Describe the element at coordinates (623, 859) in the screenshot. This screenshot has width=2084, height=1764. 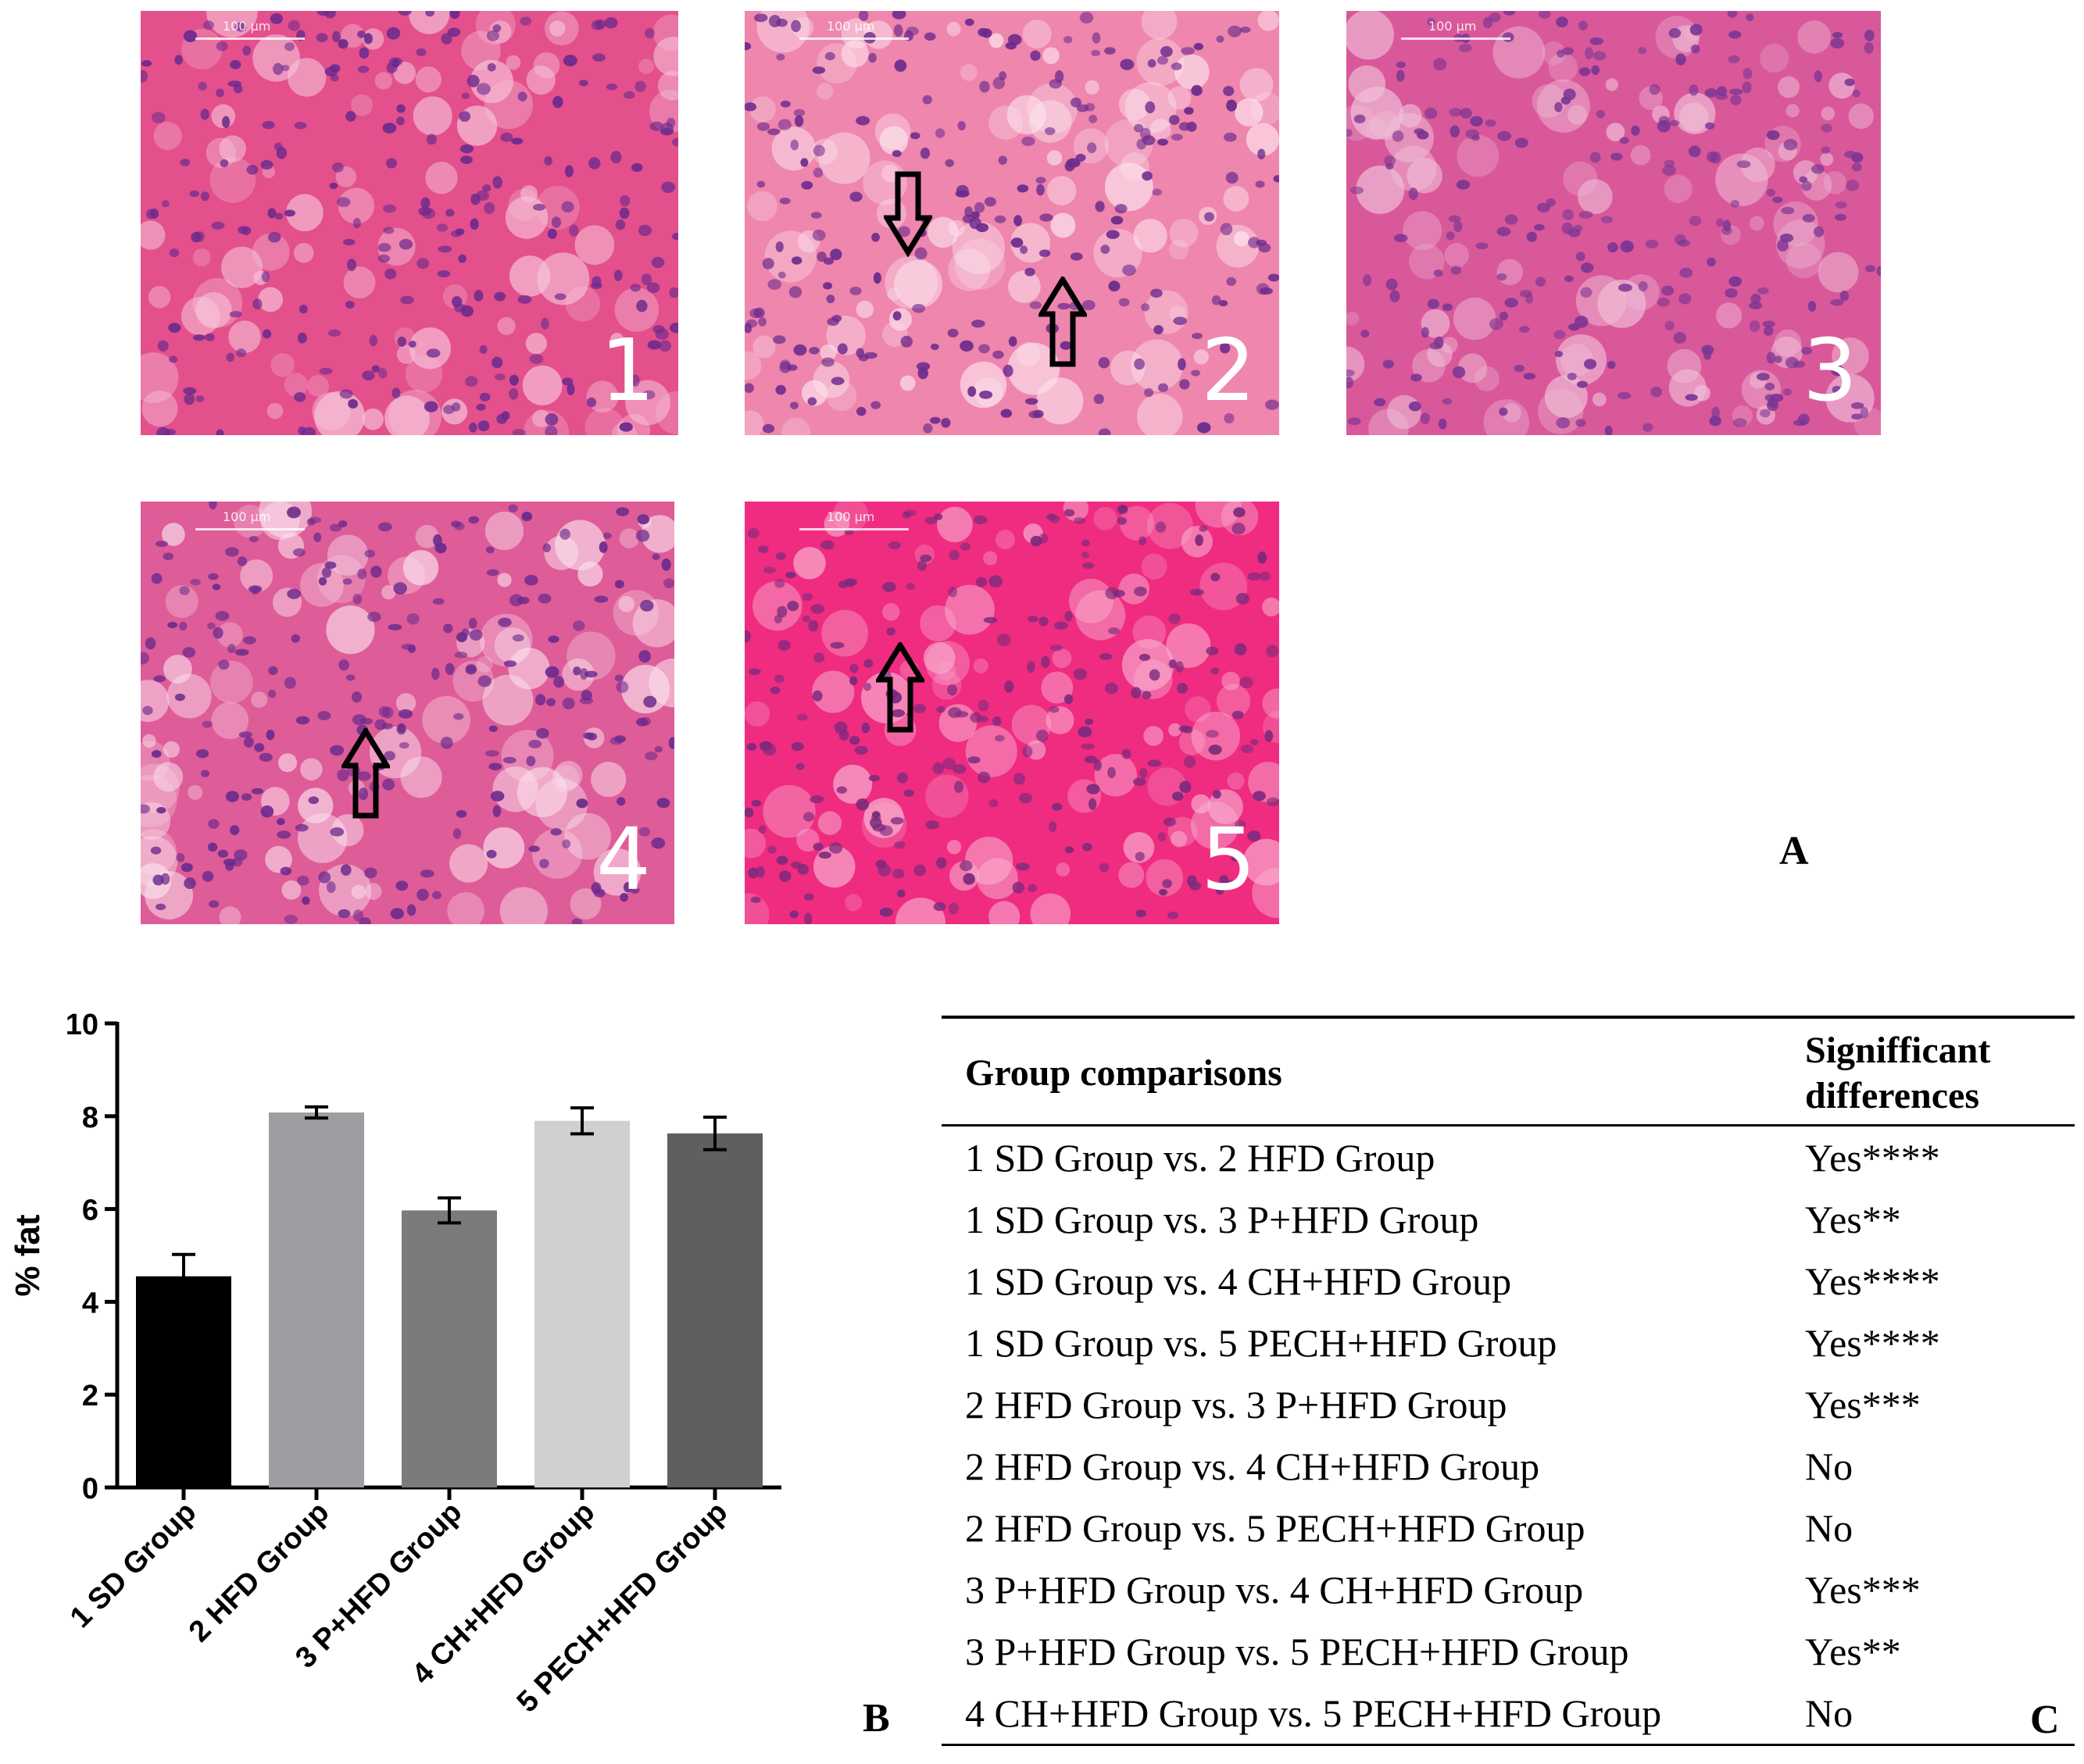
I see `tile-number-4: 4` at that location.